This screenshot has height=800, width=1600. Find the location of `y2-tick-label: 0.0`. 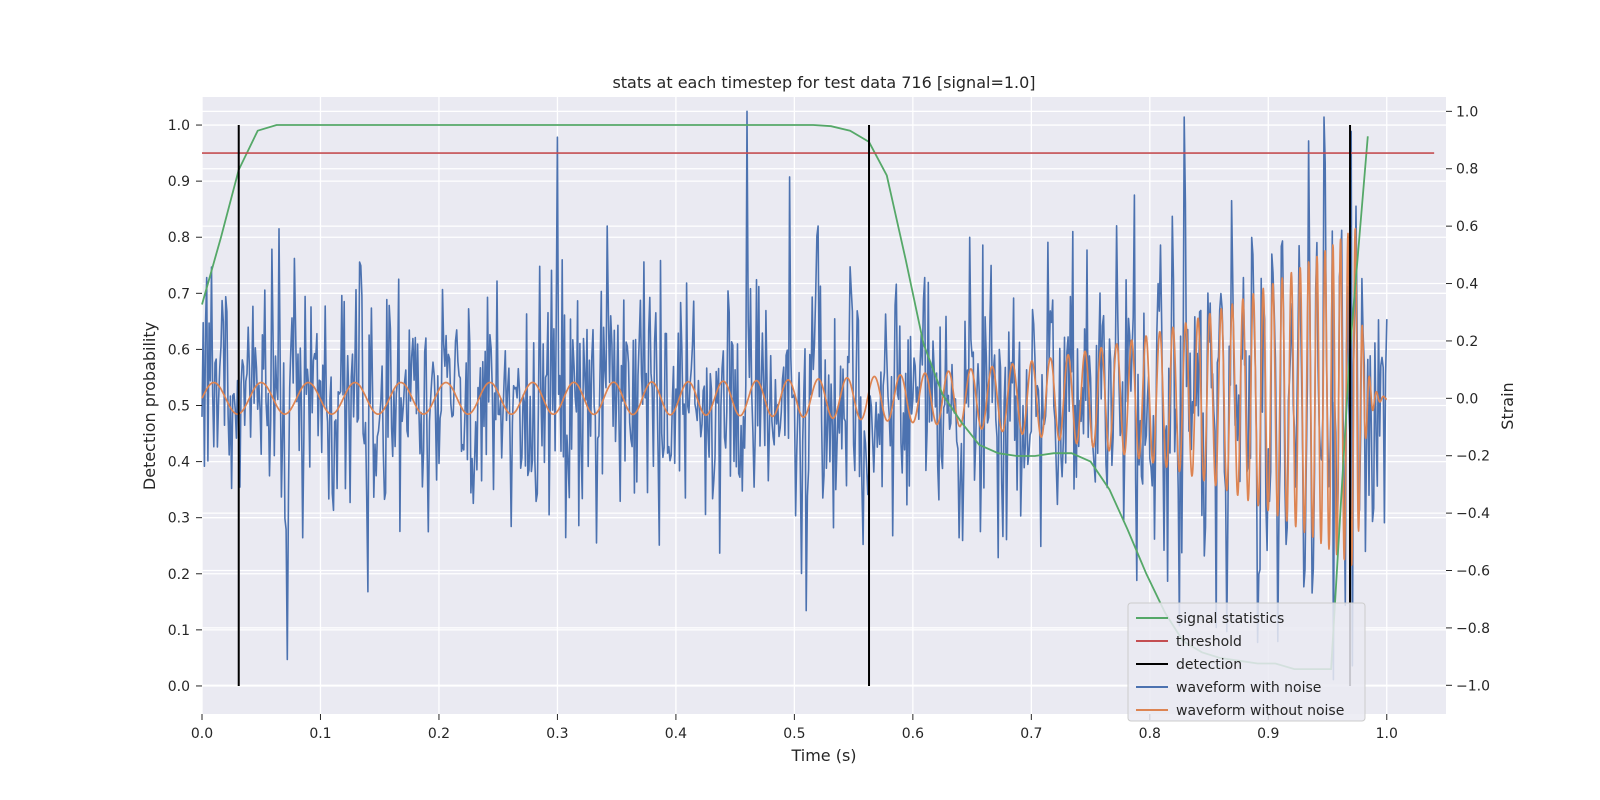

y2-tick-label: 0.0 is located at coordinates (1467, 399).